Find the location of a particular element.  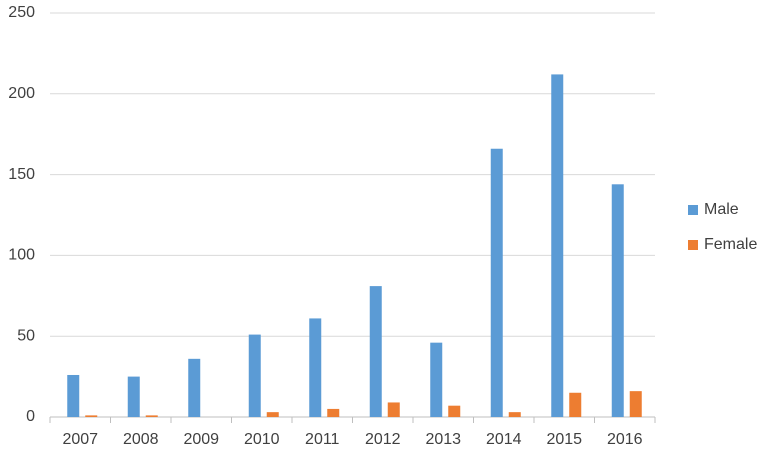

x-tick-label: 2016 is located at coordinates (625, 439).